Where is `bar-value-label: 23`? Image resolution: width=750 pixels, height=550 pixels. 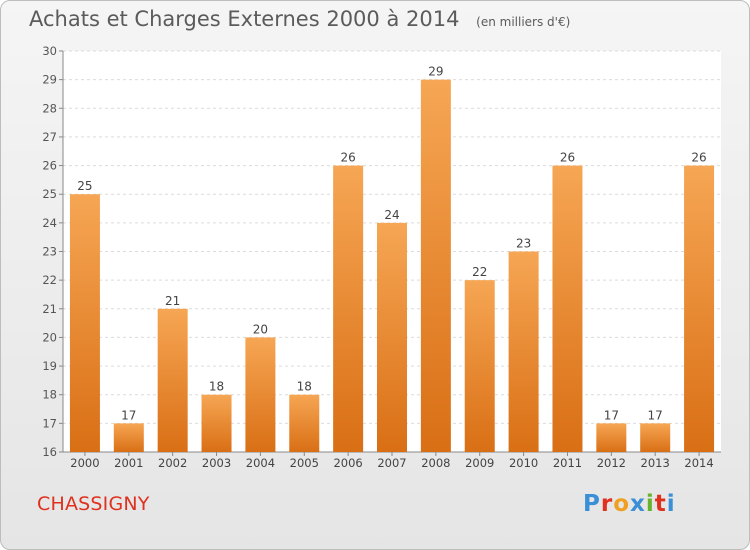 bar-value-label: 23 is located at coordinates (523, 244).